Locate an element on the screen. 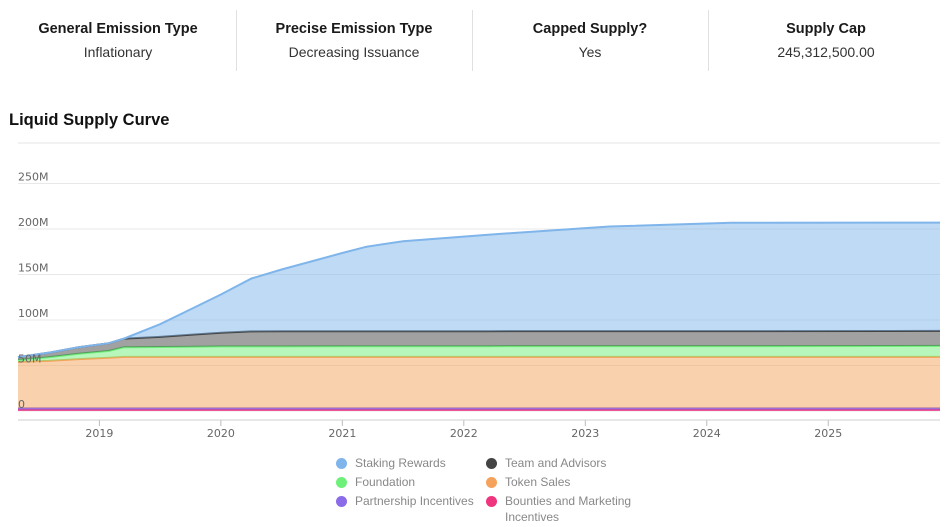 This screenshot has height=527, width=951. stat-value: 245,312,500.00 is located at coordinates (826, 52).